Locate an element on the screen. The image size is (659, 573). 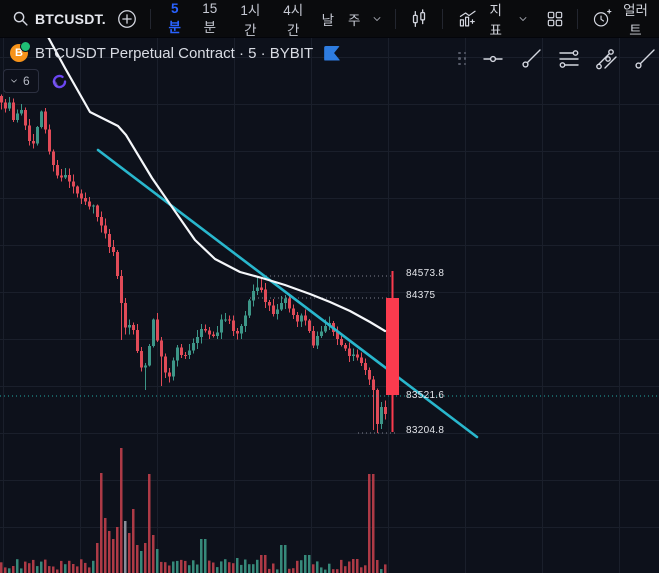
grid-layout-icon is located at coordinates (555, 18).